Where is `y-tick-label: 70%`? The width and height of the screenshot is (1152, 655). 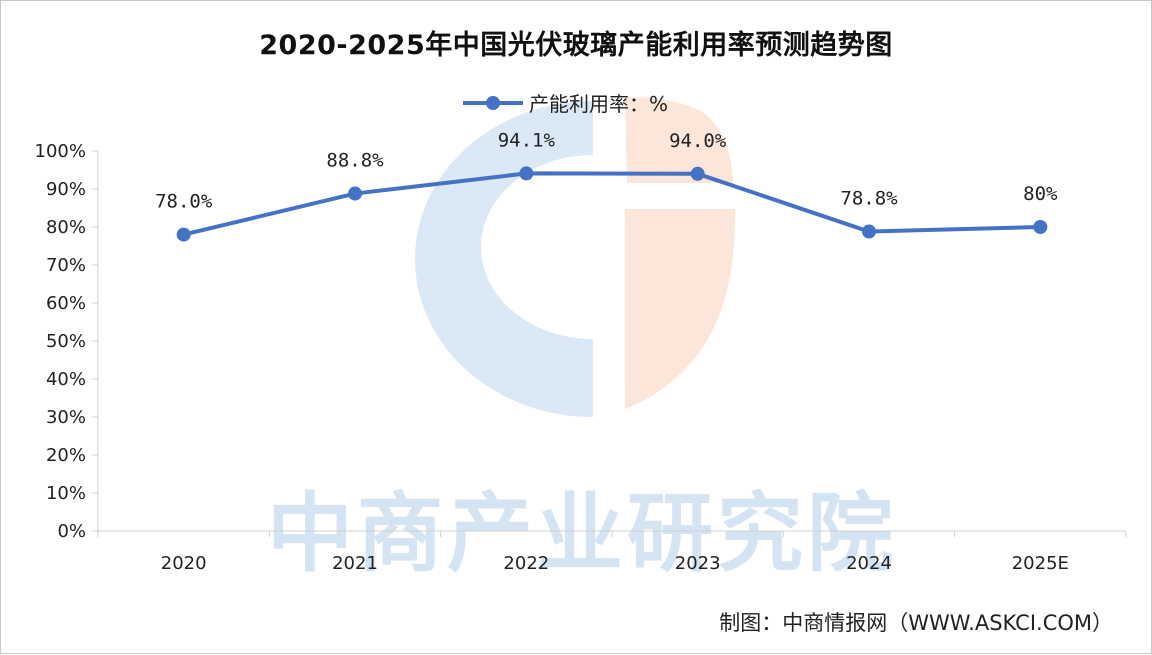
y-tick-label: 70% is located at coordinates (66, 265).